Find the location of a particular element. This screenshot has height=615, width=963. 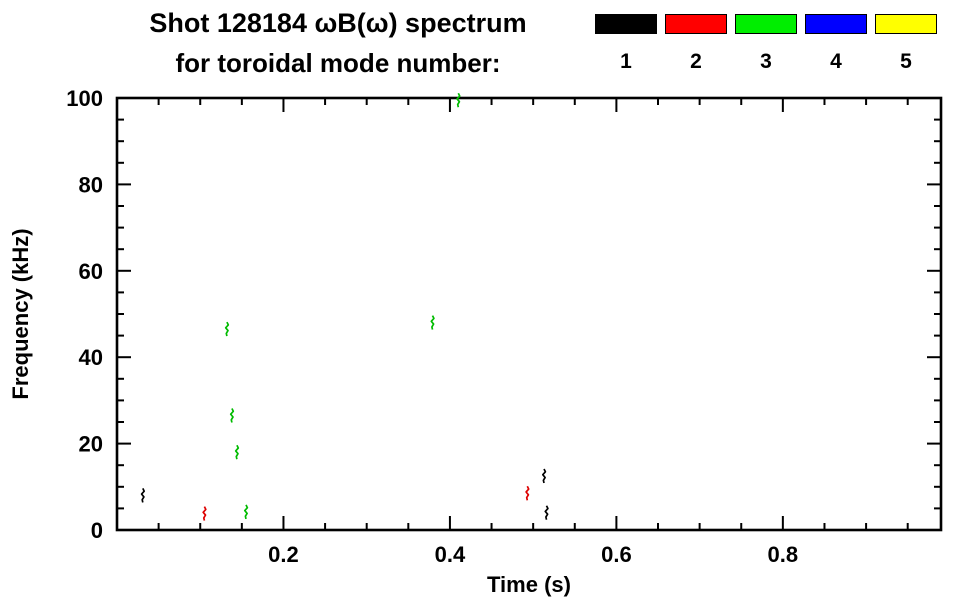

legend-swatches is located at coordinates (766, 24).